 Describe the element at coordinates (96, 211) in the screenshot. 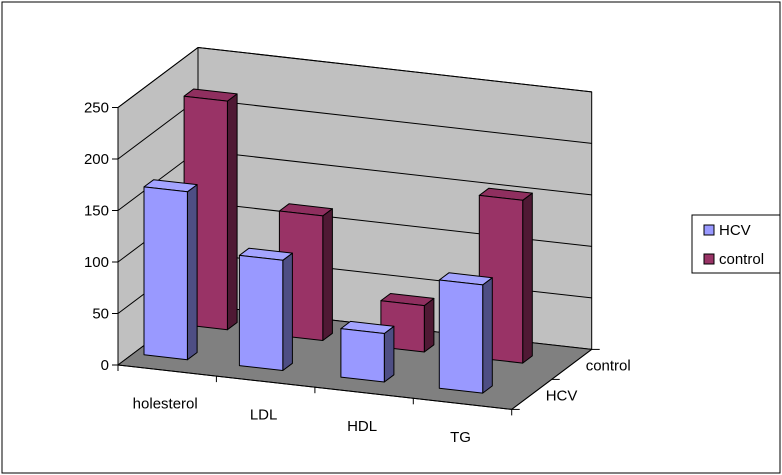

I see `y-tick-label: 150` at that location.